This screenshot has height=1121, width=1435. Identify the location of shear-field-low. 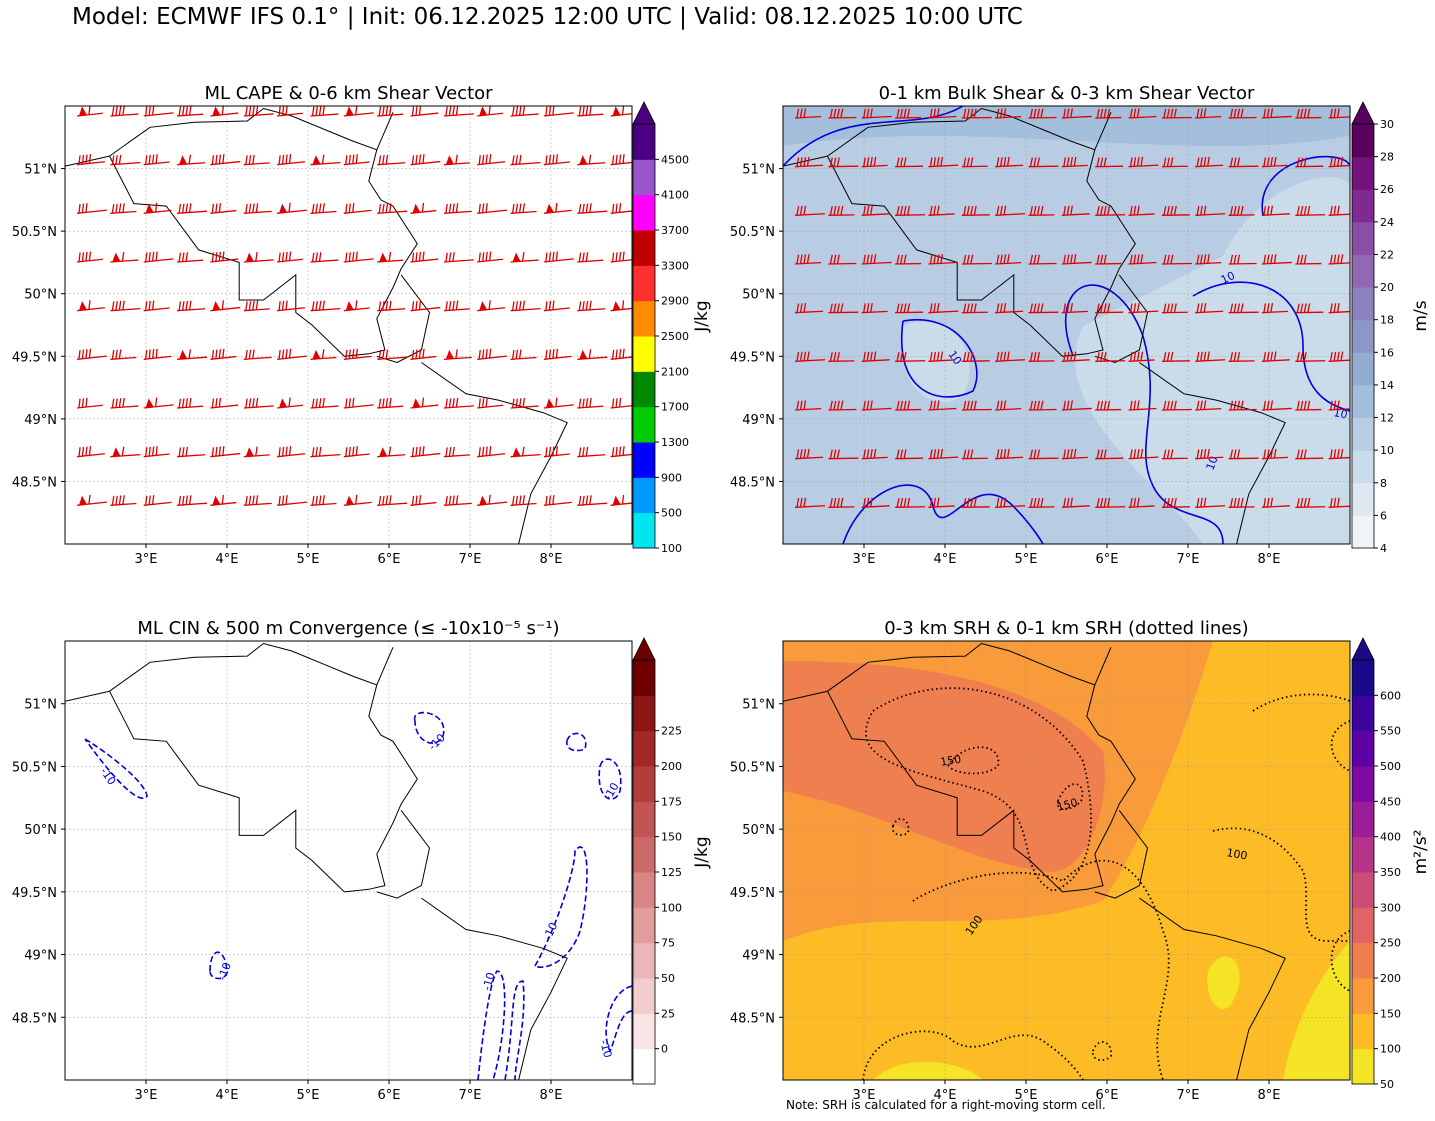
(935, 362).